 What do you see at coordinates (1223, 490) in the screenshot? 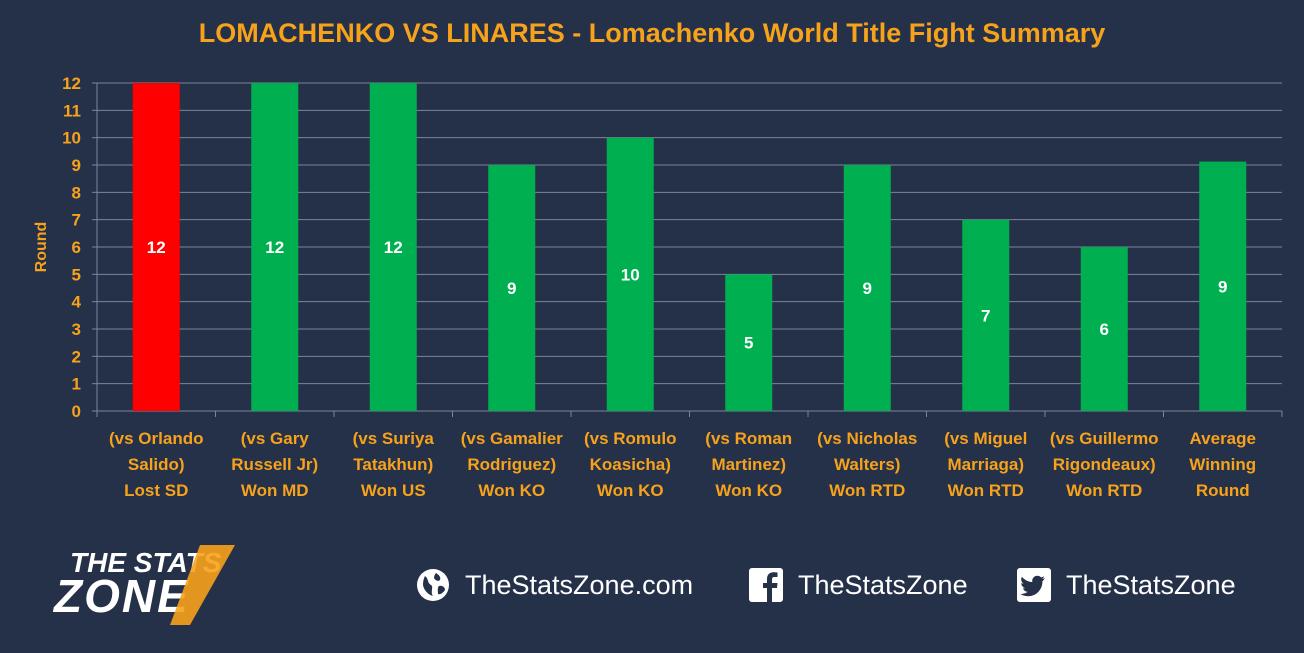
I see `x-tick-label: Round` at bounding box center [1223, 490].